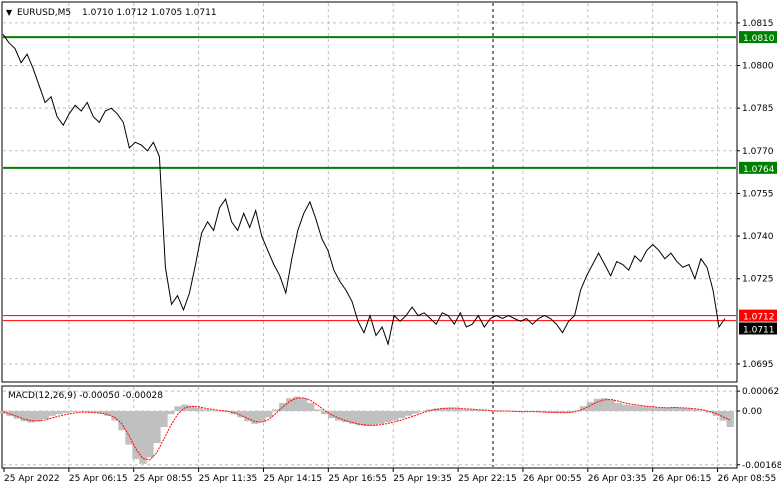 The height and width of the screenshot is (494, 781). I want to click on macd-tick-label: 0.00062, so click(760, 392).